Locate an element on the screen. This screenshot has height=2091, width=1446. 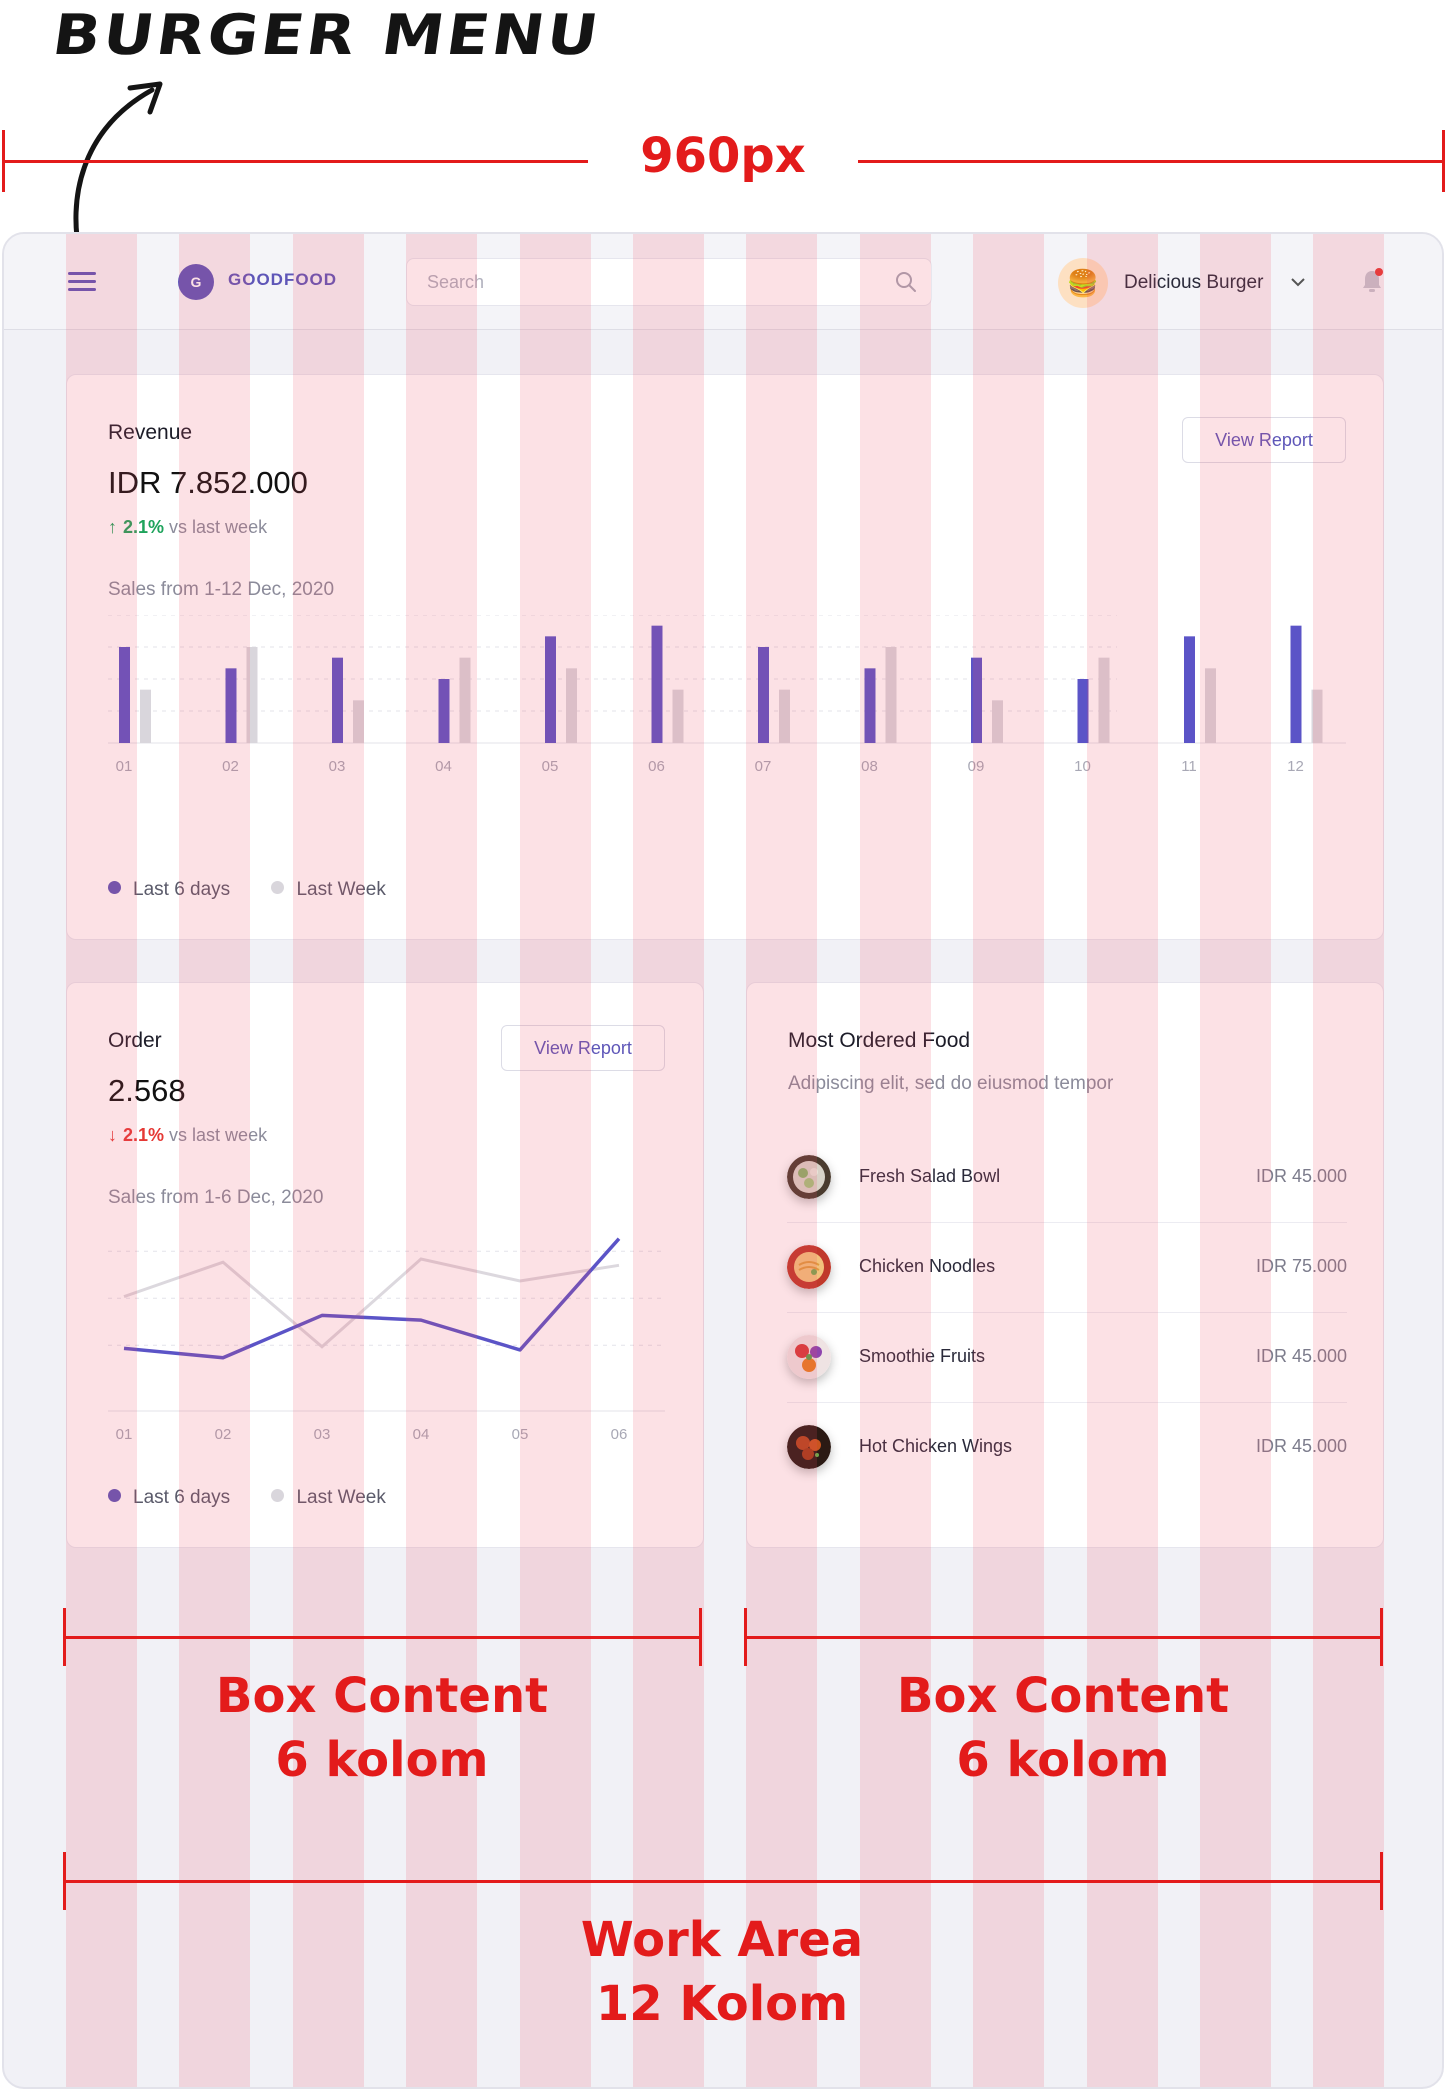
user-name: Delicious Burger is located at coordinates (1194, 282).